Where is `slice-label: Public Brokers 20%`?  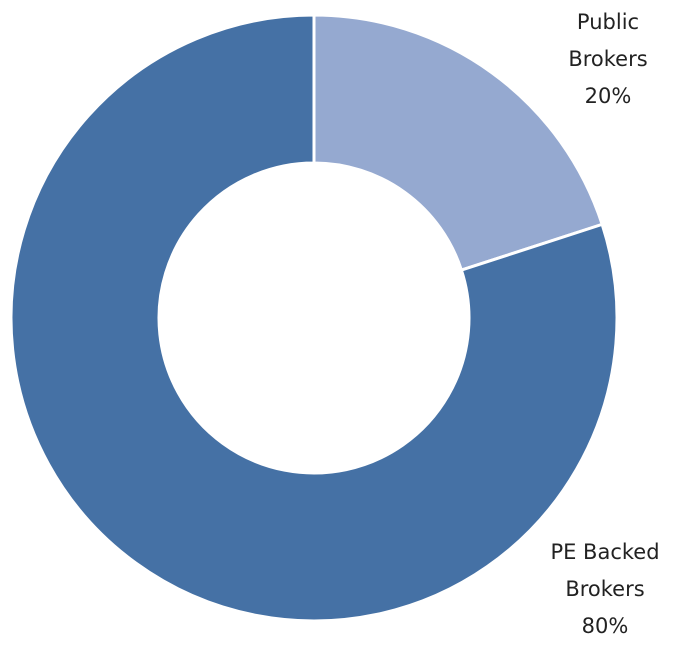
slice-label: Public Brokers 20% is located at coordinates (608, 59).